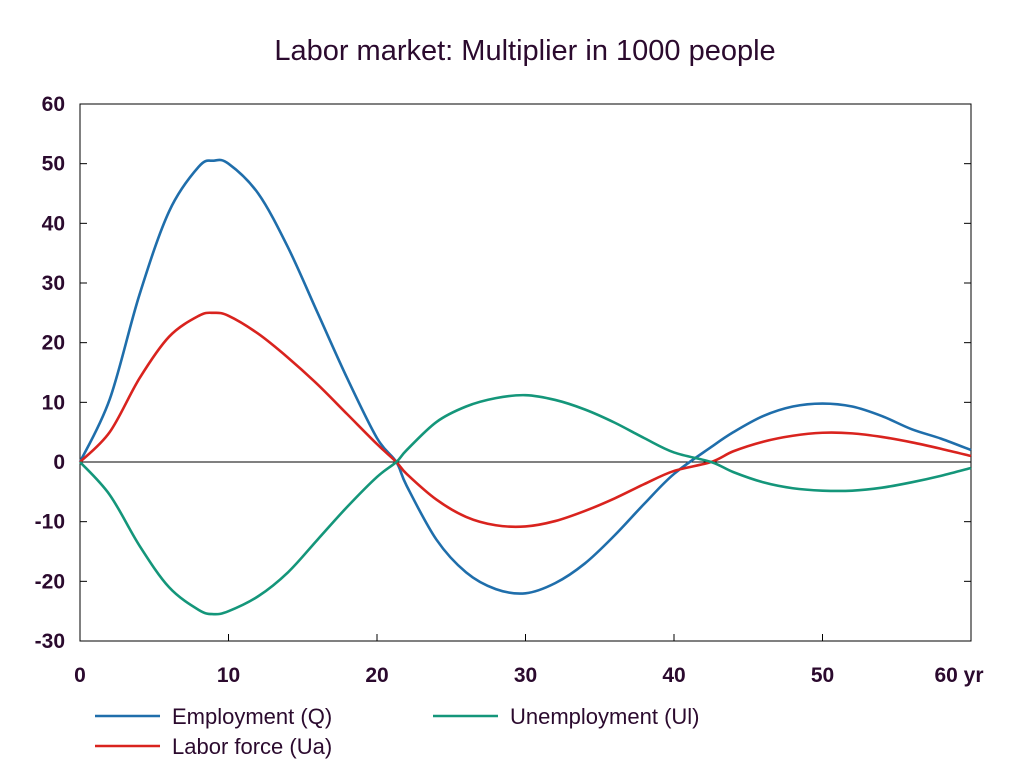  I want to click on legend-label-unemployment-ul: Unemployment (Ul), so click(605, 716).